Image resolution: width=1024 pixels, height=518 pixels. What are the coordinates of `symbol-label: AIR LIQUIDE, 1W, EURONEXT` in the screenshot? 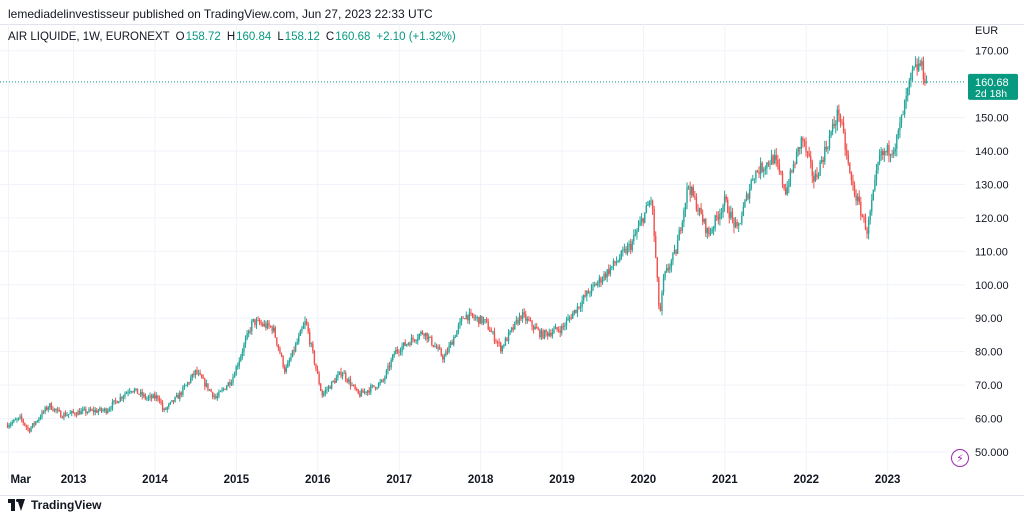 It's located at (89, 37).